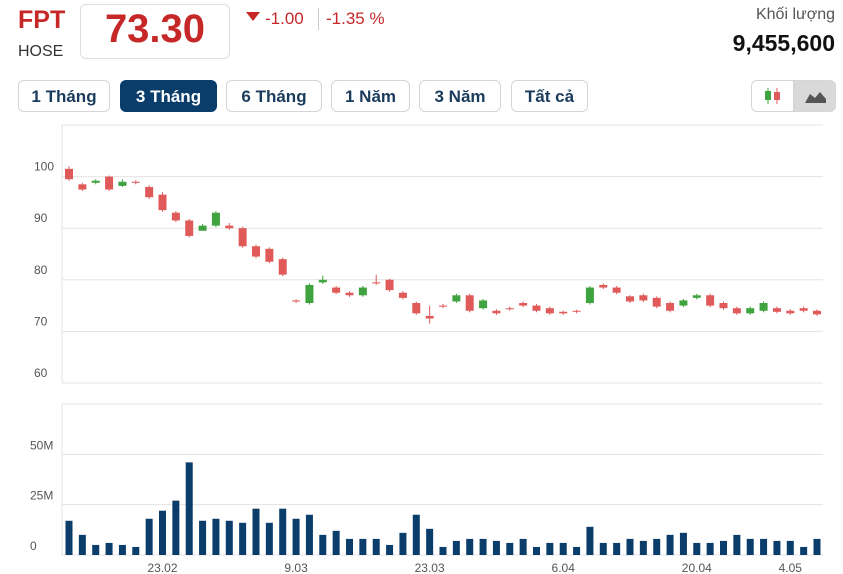 The width and height of the screenshot is (843, 574). What do you see at coordinates (783, 43) in the screenshot?
I see `volume-value: 9,455,600` at bounding box center [783, 43].